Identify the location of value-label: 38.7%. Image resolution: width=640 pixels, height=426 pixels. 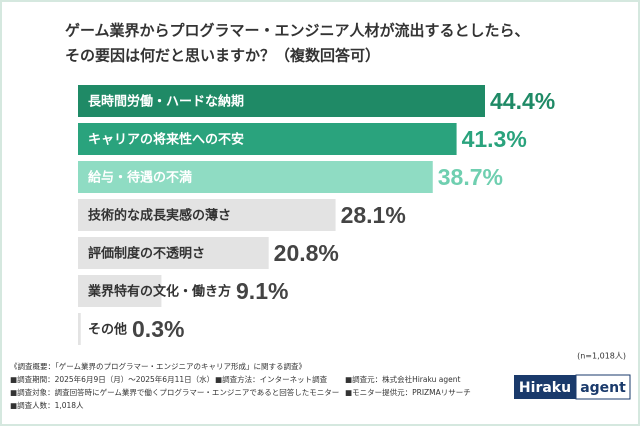
(470, 177).